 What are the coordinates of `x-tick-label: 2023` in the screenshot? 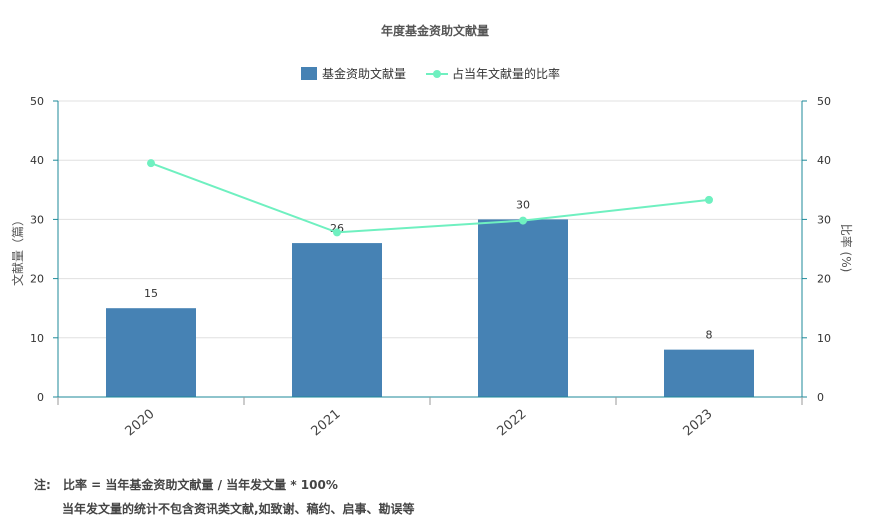 It's located at (698, 423).